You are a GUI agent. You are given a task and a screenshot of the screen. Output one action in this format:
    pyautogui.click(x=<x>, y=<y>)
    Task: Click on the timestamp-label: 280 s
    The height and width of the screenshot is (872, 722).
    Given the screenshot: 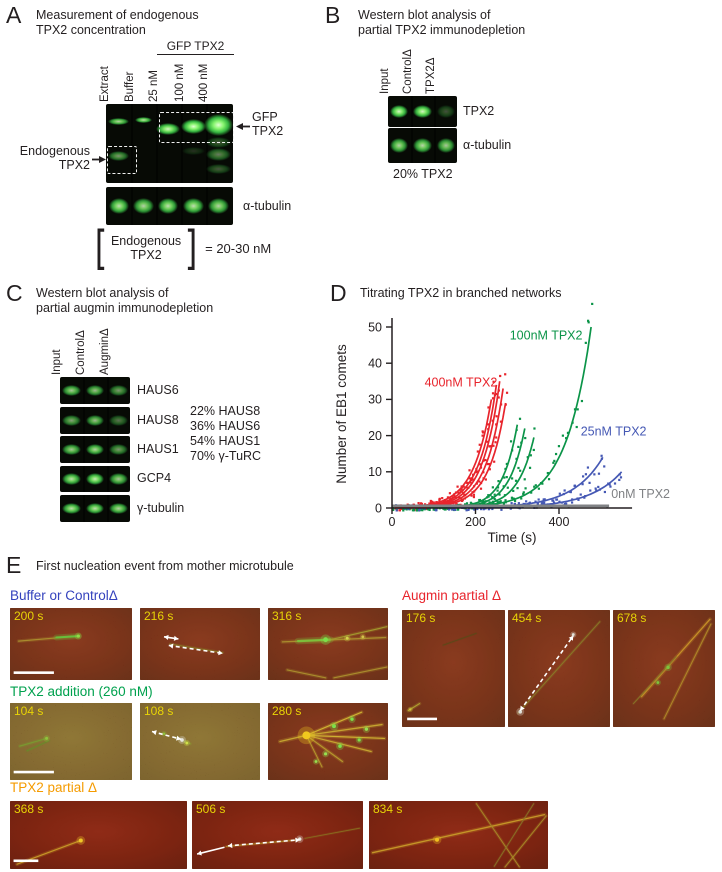 What is the action you would take?
    pyautogui.click(x=287, y=711)
    